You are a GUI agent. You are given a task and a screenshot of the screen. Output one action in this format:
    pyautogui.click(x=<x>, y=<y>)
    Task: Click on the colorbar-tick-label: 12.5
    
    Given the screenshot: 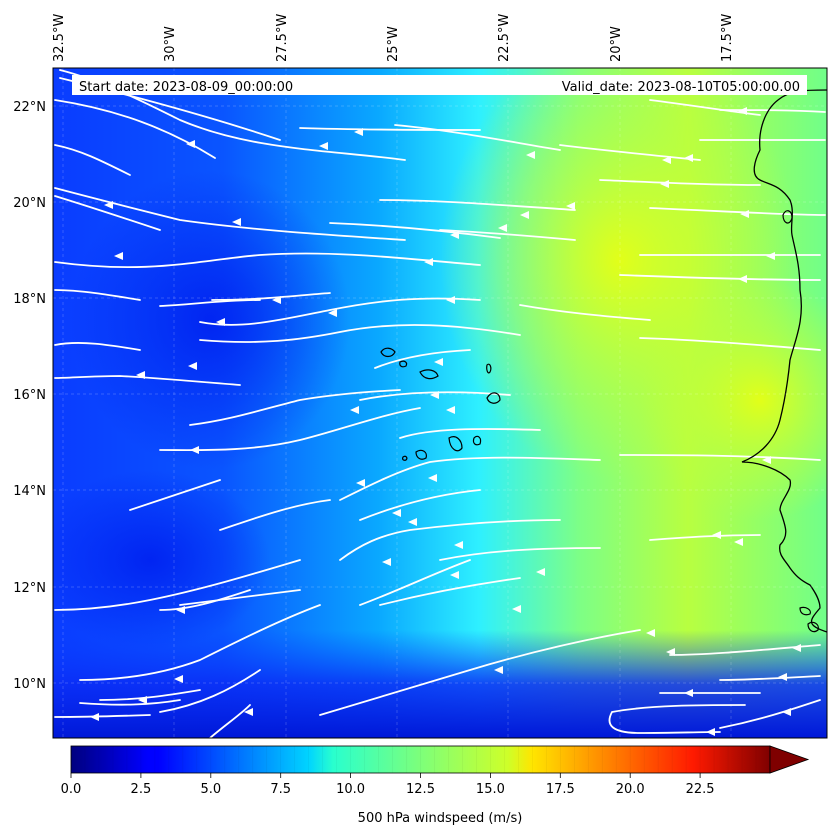 What is the action you would take?
    pyautogui.click(x=420, y=789)
    